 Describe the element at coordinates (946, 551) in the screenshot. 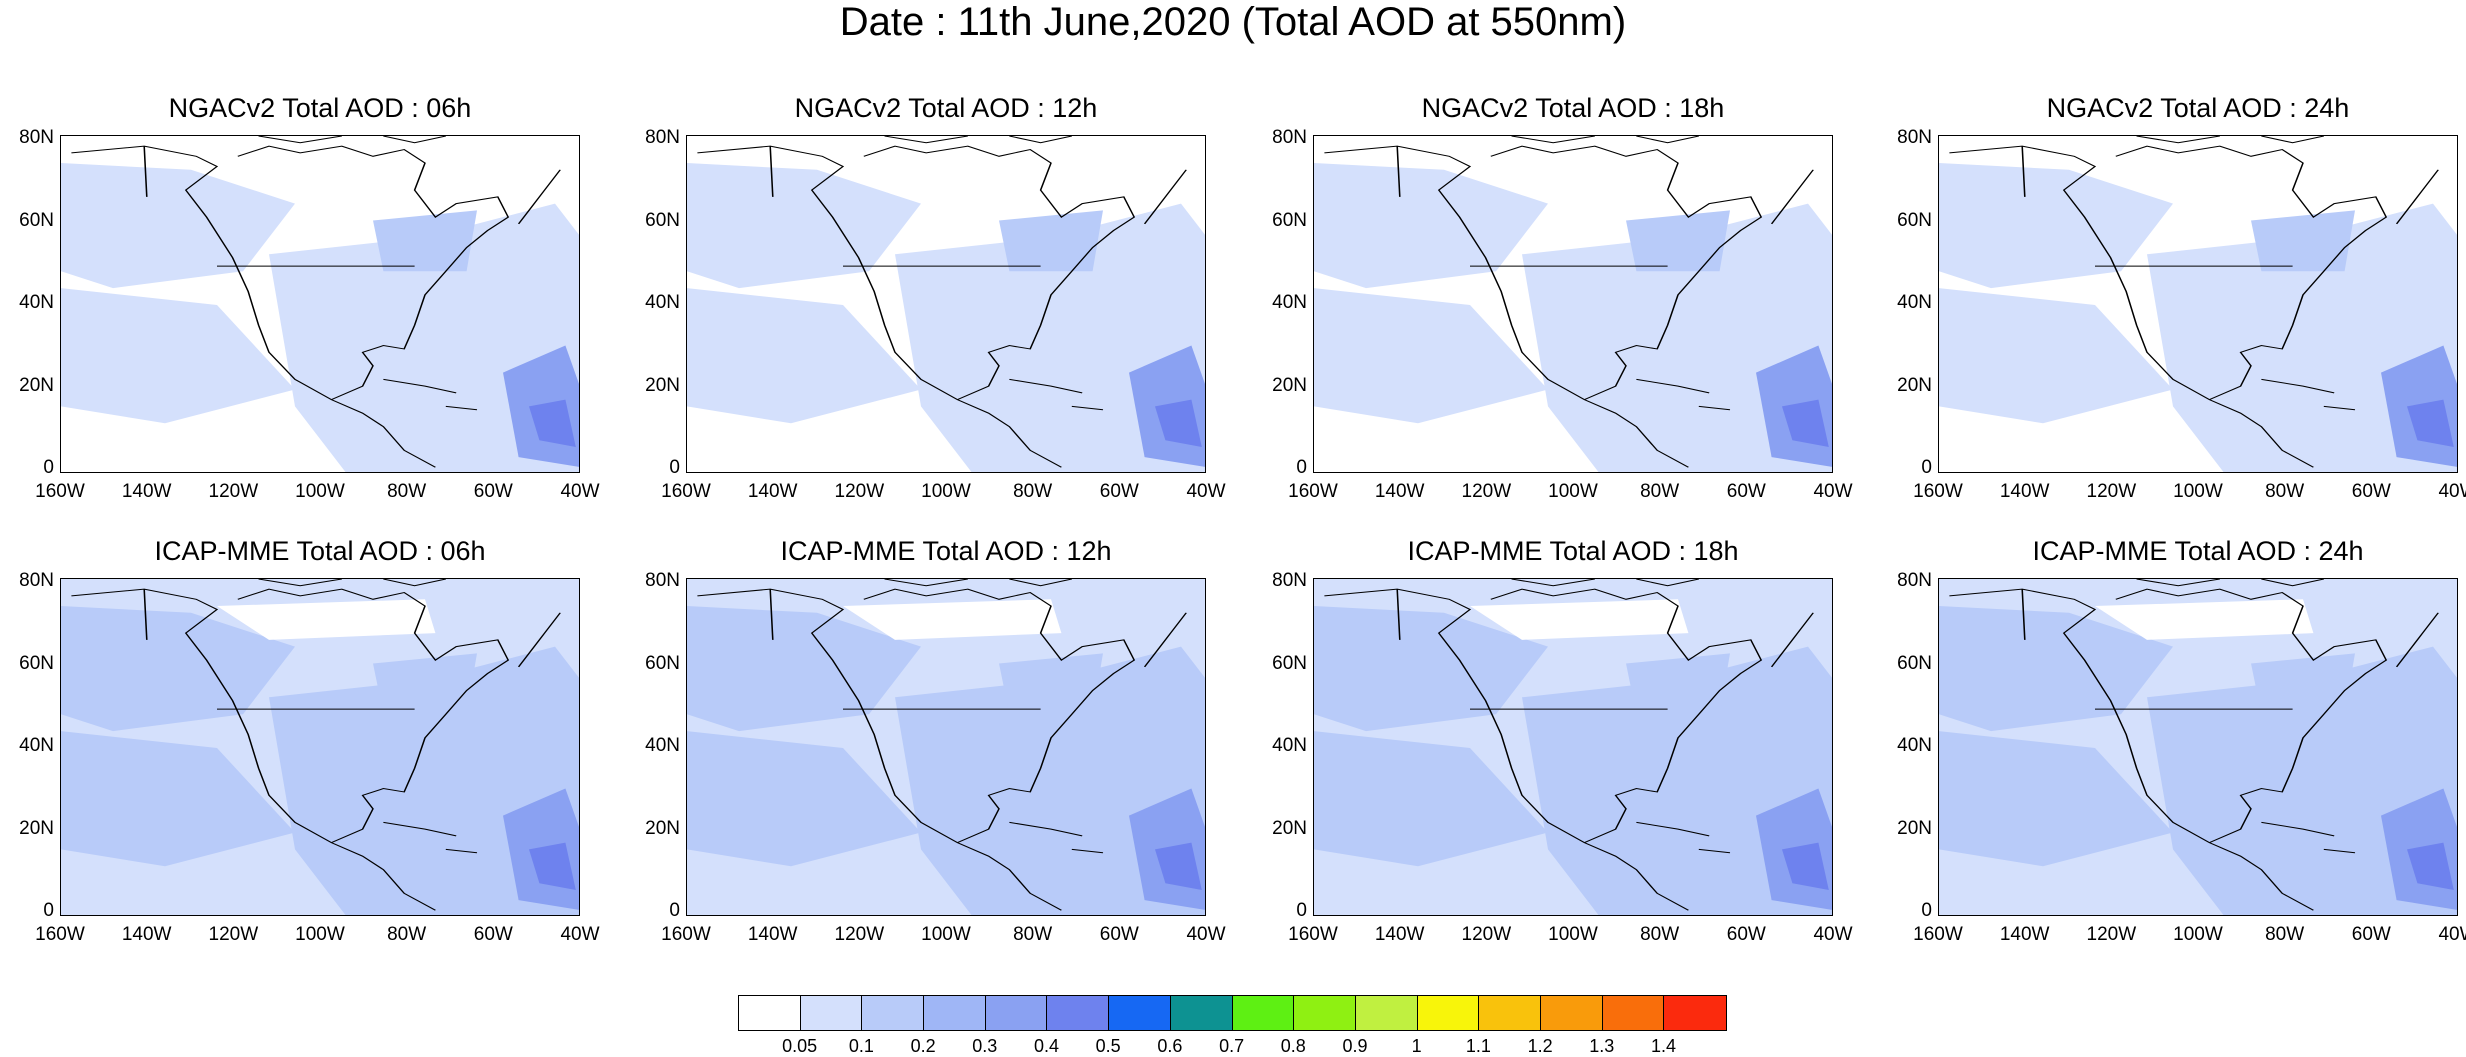

I see `panel-title: ICAP-MME Total AOD : 12h` at that location.